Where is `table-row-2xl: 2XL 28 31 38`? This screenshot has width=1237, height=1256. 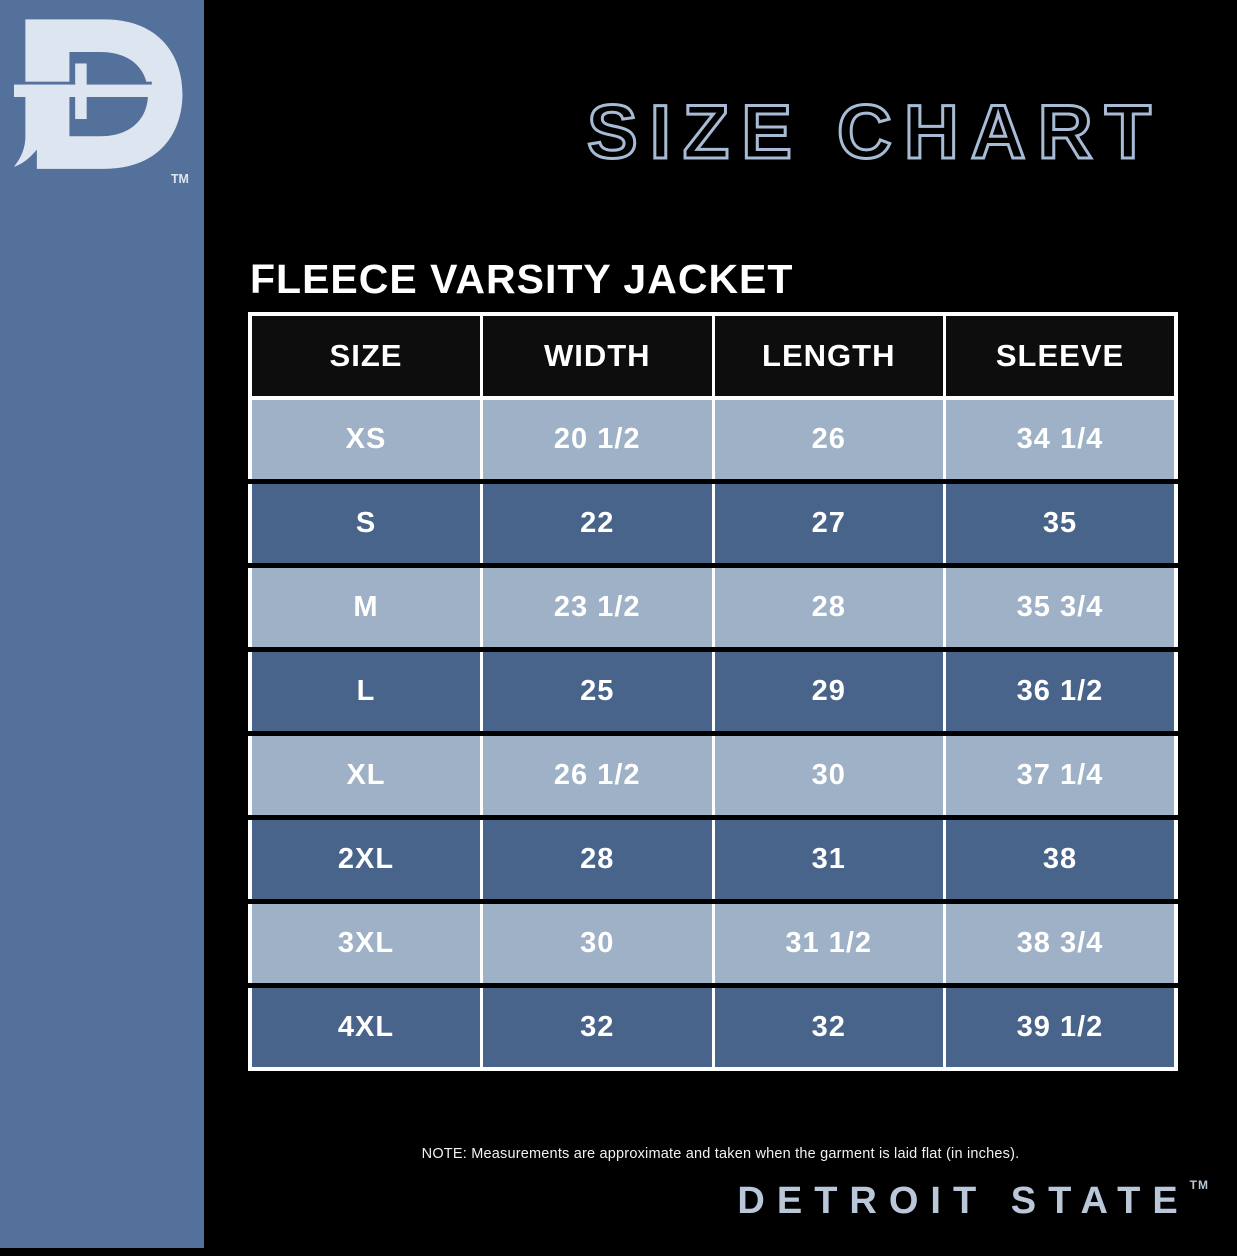
table-row-2xl: 2XL 28 31 38 is located at coordinates (713, 859).